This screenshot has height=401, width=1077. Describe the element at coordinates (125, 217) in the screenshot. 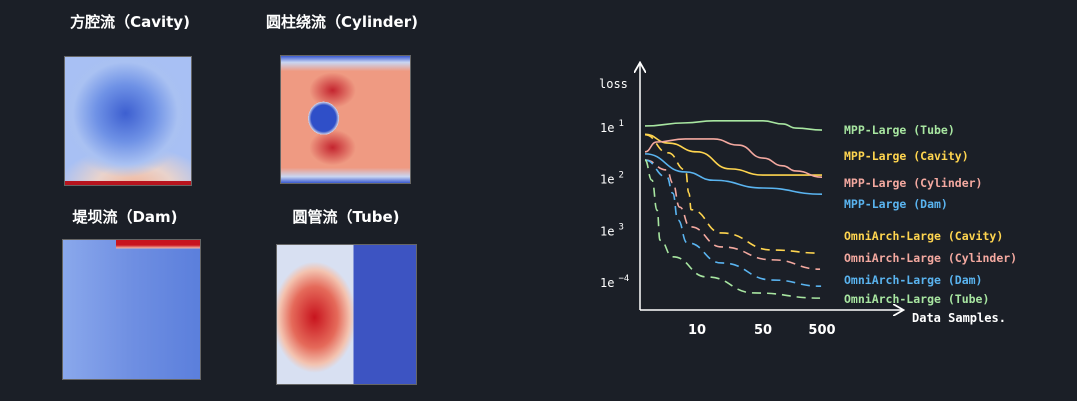

I see `panel-title-dam: 堤坝流（Dam)` at that location.